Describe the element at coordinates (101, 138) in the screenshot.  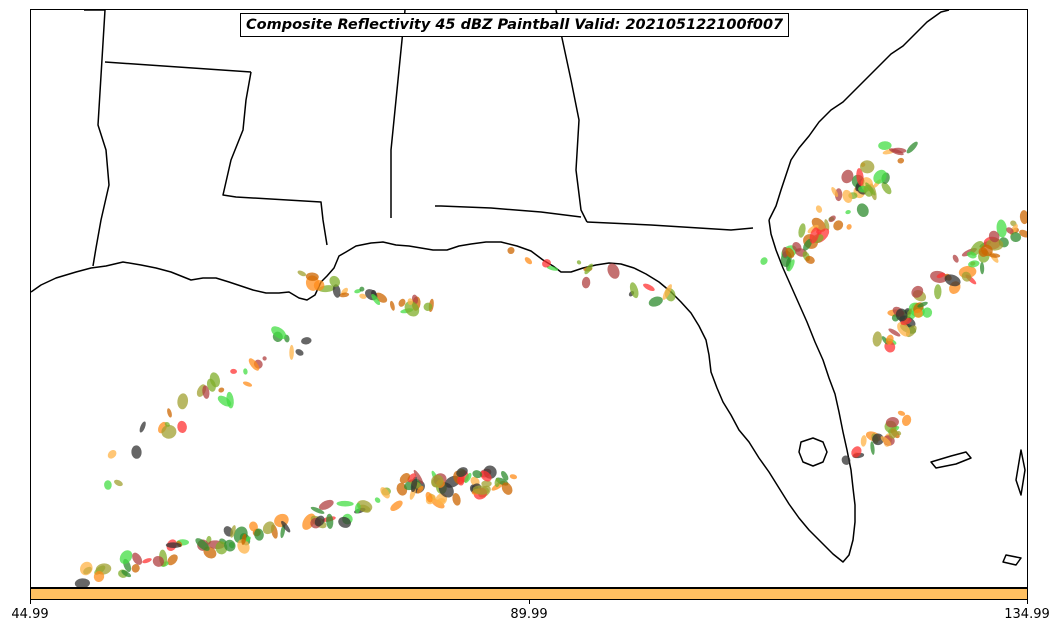
I see `state-border-tx-la` at that location.